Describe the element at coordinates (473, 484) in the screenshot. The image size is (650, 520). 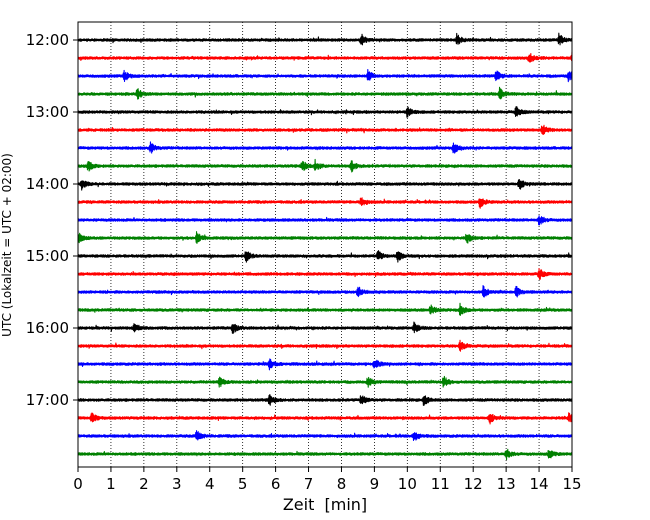
I see `x-tick-label: 12` at that location.